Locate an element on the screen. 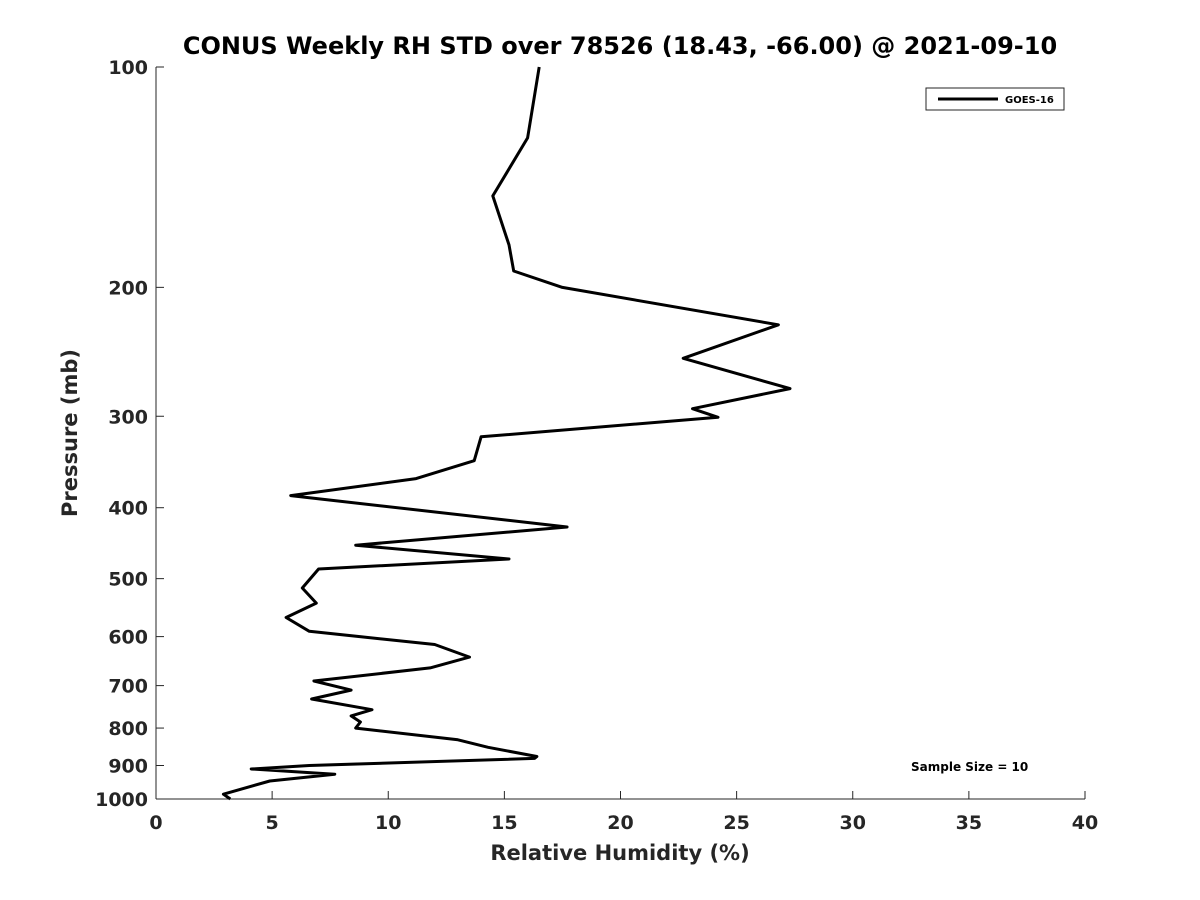 This screenshot has width=1200, height=900. x-tick-label: 10 is located at coordinates (388, 823).